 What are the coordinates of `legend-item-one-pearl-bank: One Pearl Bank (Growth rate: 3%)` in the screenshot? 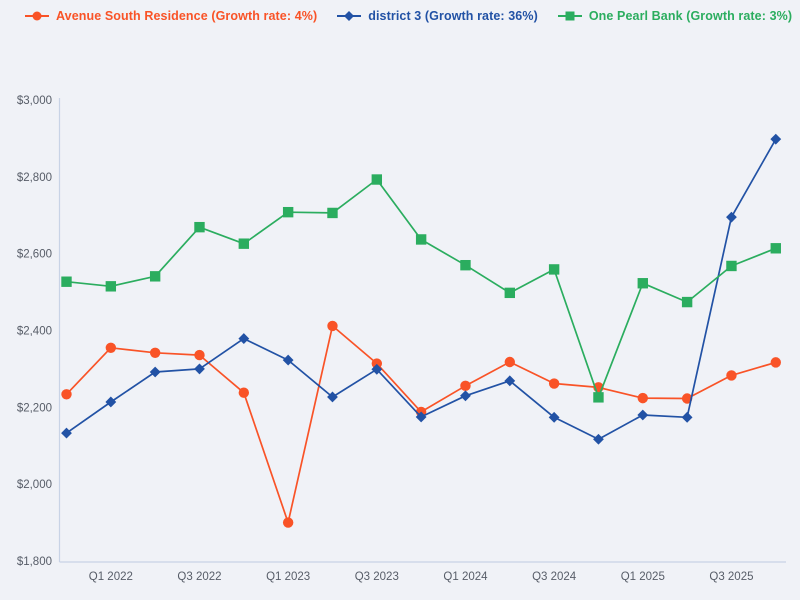 It's located at (674, 16).